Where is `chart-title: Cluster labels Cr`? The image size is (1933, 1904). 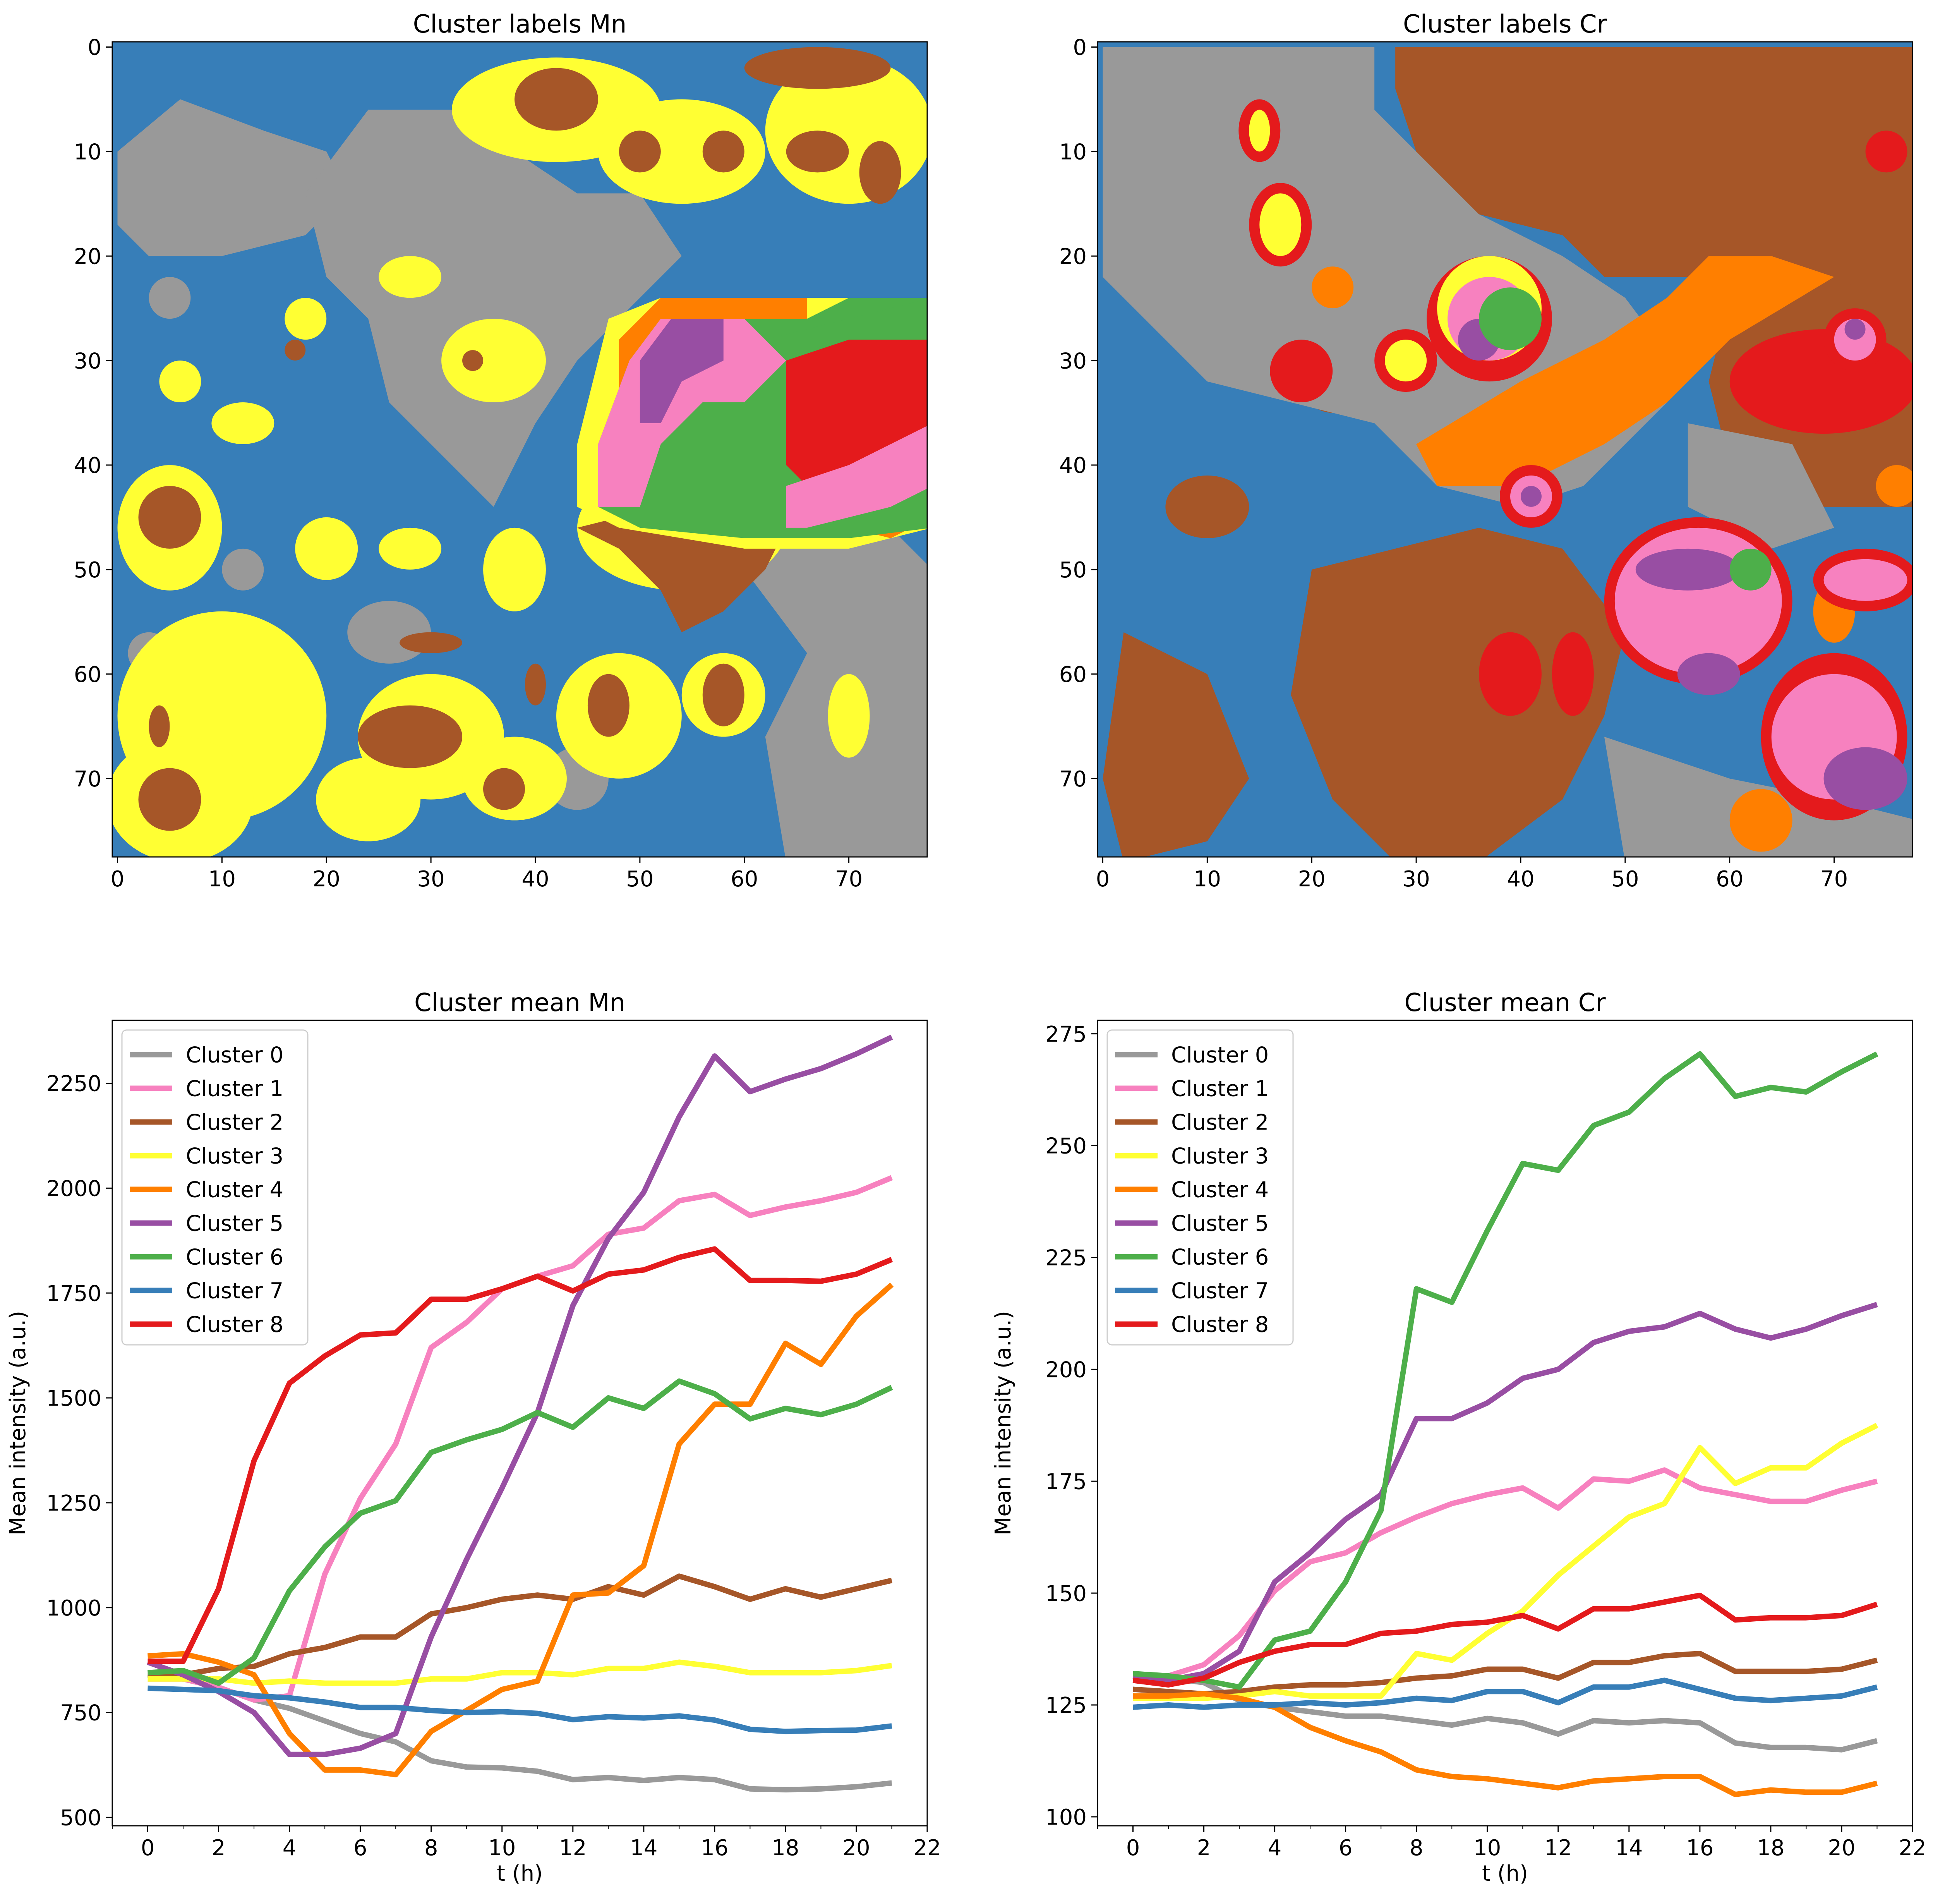 chart-title: Cluster labels Cr is located at coordinates (1505, 24).